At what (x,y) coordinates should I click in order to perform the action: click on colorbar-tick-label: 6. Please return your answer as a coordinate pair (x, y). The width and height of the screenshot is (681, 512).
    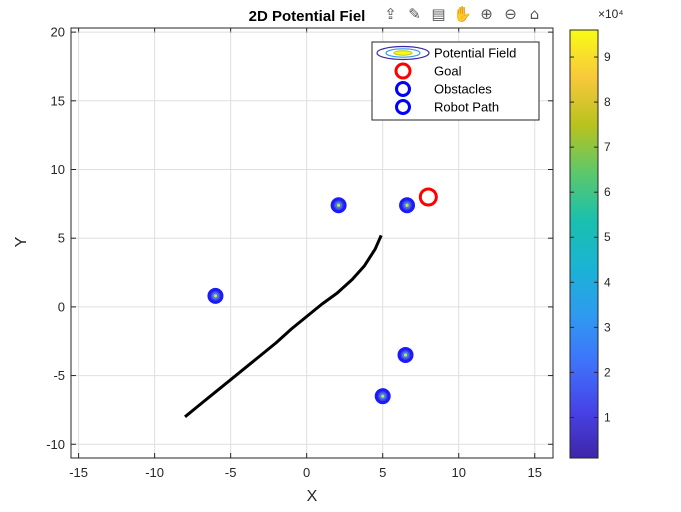
    Looking at the image, I should click on (607, 192).